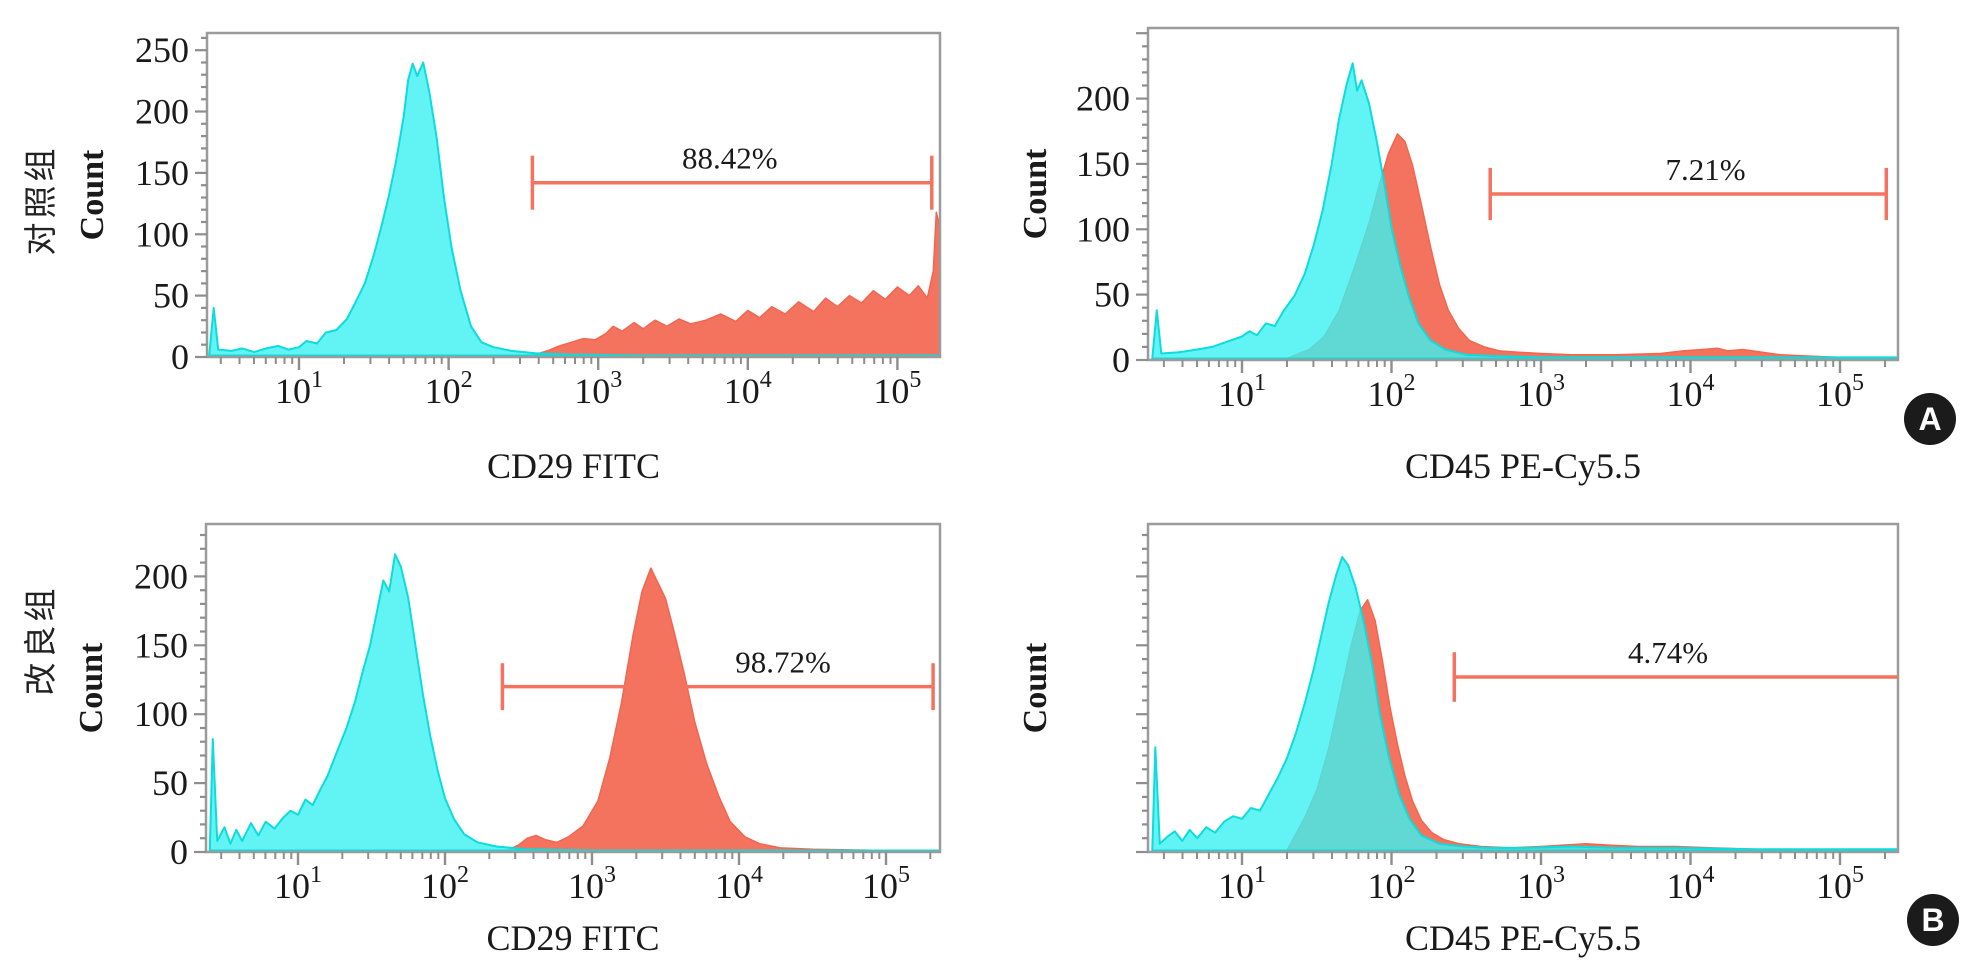  Describe the element at coordinates (730, 158) in the screenshot. I see `gate-percentage-label: 88.42%` at that location.